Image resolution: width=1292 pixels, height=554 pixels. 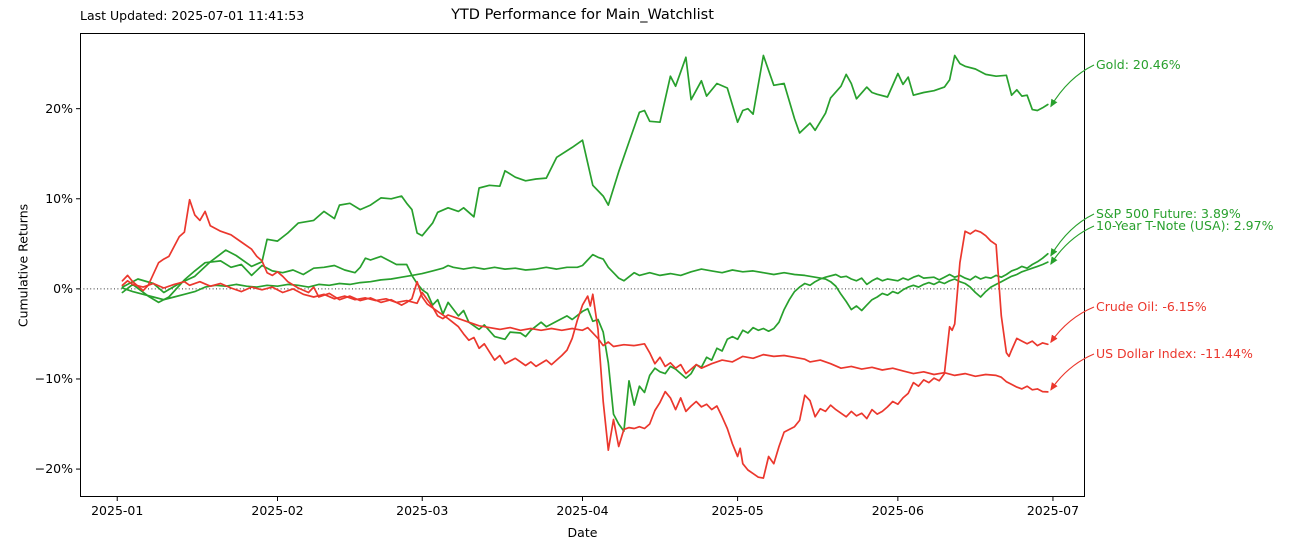 What do you see at coordinates (422, 510) in the screenshot?
I see `x-tick-label: 2025-03` at bounding box center [422, 510].